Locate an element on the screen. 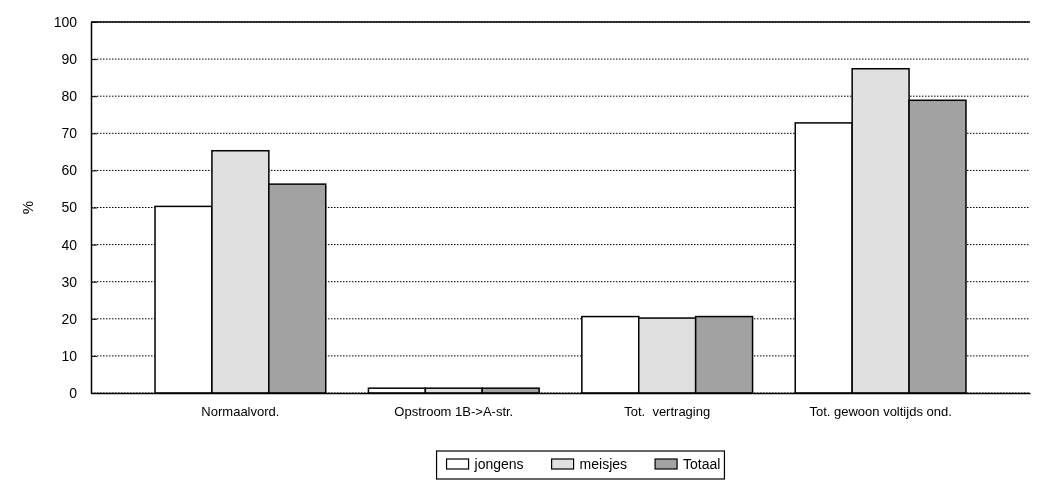  x-tick-label: Opstroom 1B->A-str. is located at coordinates (454, 412).